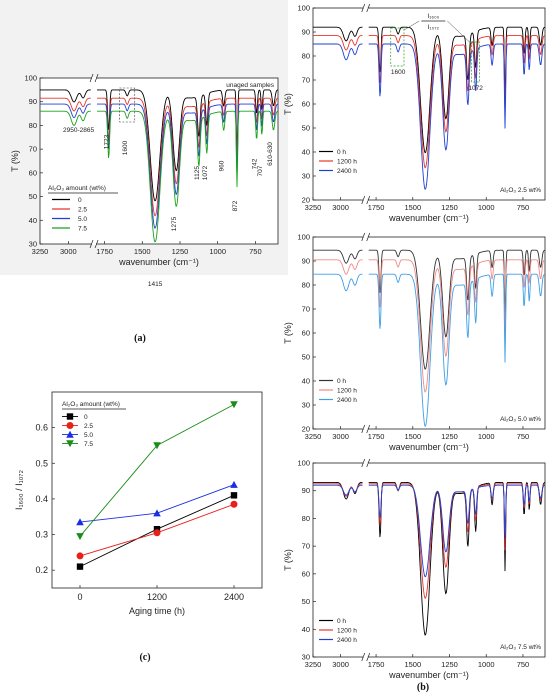  What do you see at coordinates (155, 284) in the screenshot?
I see `peak-annotation: 1415` at bounding box center [155, 284].